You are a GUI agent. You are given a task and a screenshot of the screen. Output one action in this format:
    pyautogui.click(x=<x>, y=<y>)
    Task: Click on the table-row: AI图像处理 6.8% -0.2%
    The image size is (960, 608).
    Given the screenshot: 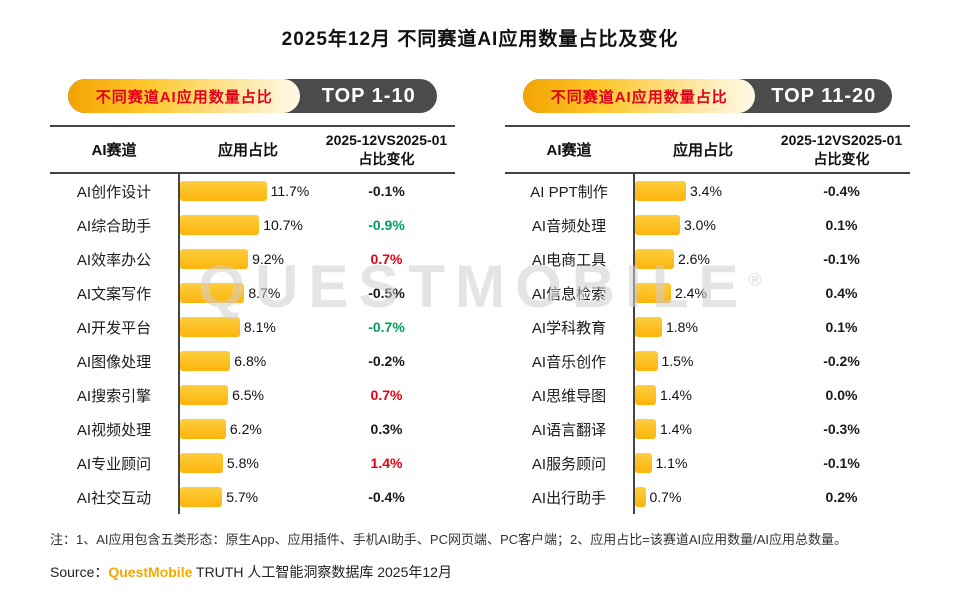 What is the action you would take?
    pyautogui.click(x=252, y=361)
    